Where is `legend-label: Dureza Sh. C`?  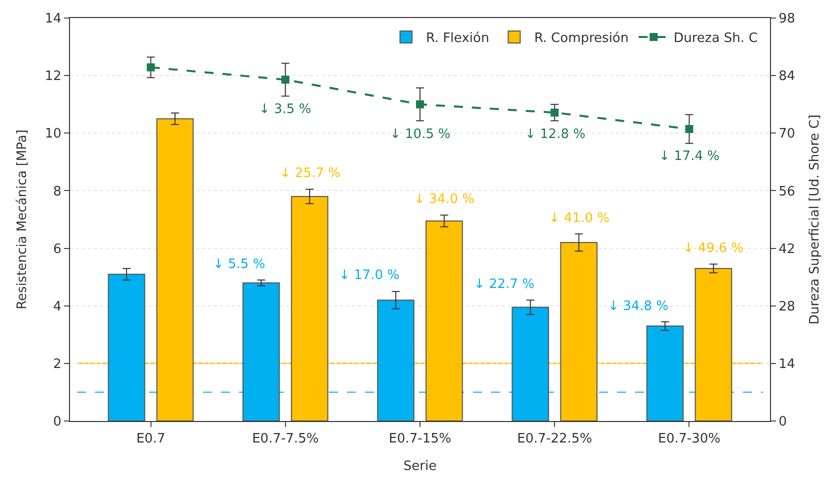 legend-label: Dureza Sh. C is located at coordinates (716, 38).